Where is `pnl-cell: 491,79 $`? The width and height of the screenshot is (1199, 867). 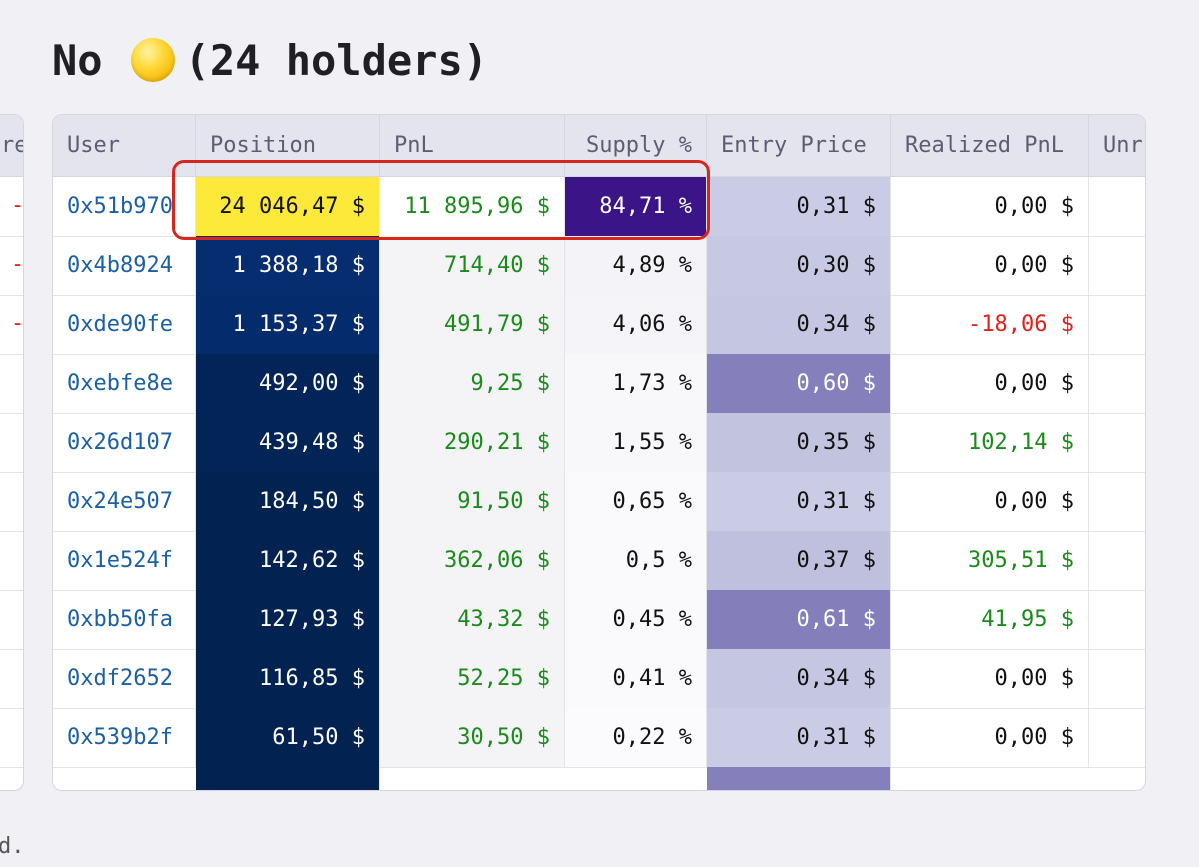 pnl-cell: 491,79 $ is located at coordinates (472, 324).